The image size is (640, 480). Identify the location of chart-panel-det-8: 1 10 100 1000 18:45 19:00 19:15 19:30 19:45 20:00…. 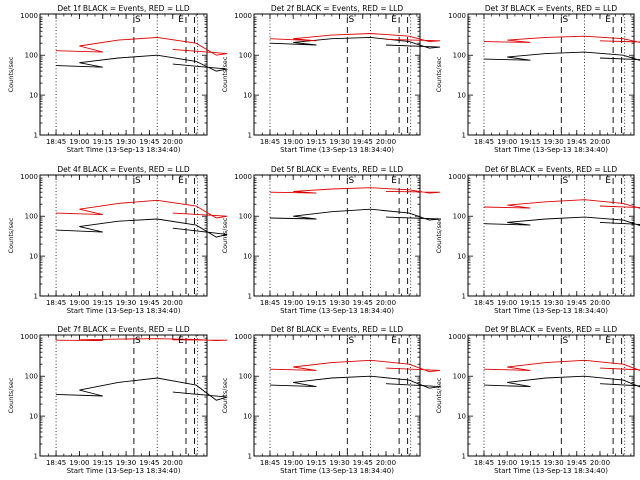
(331, 400).